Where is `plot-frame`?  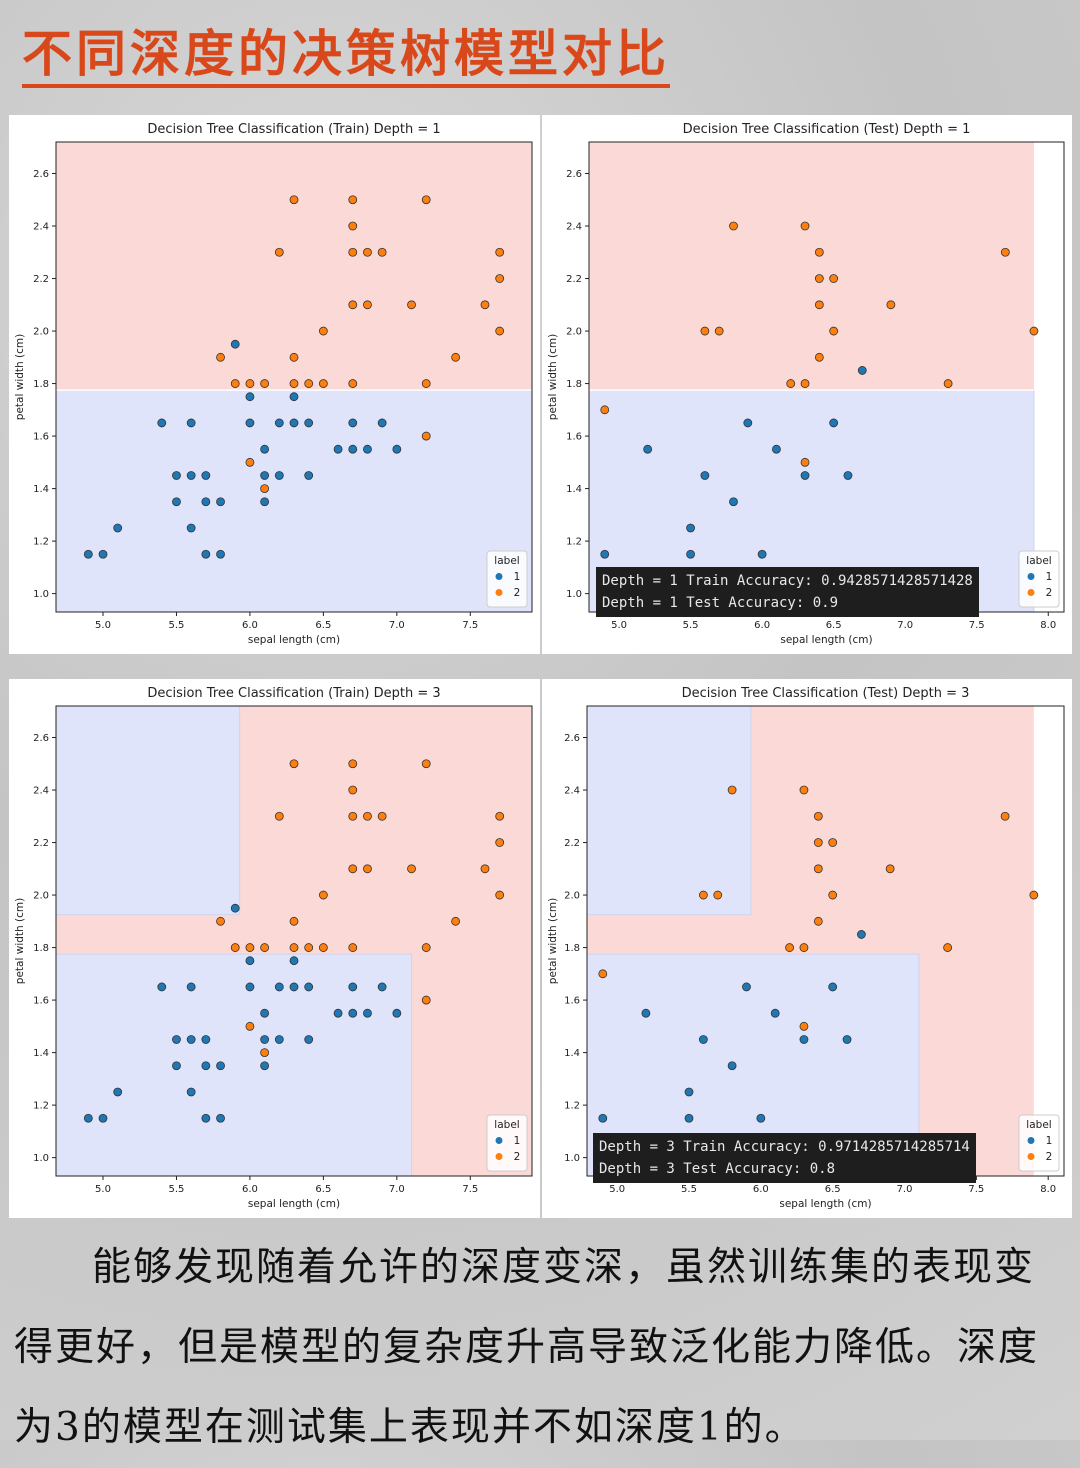 plot-frame is located at coordinates (294, 377).